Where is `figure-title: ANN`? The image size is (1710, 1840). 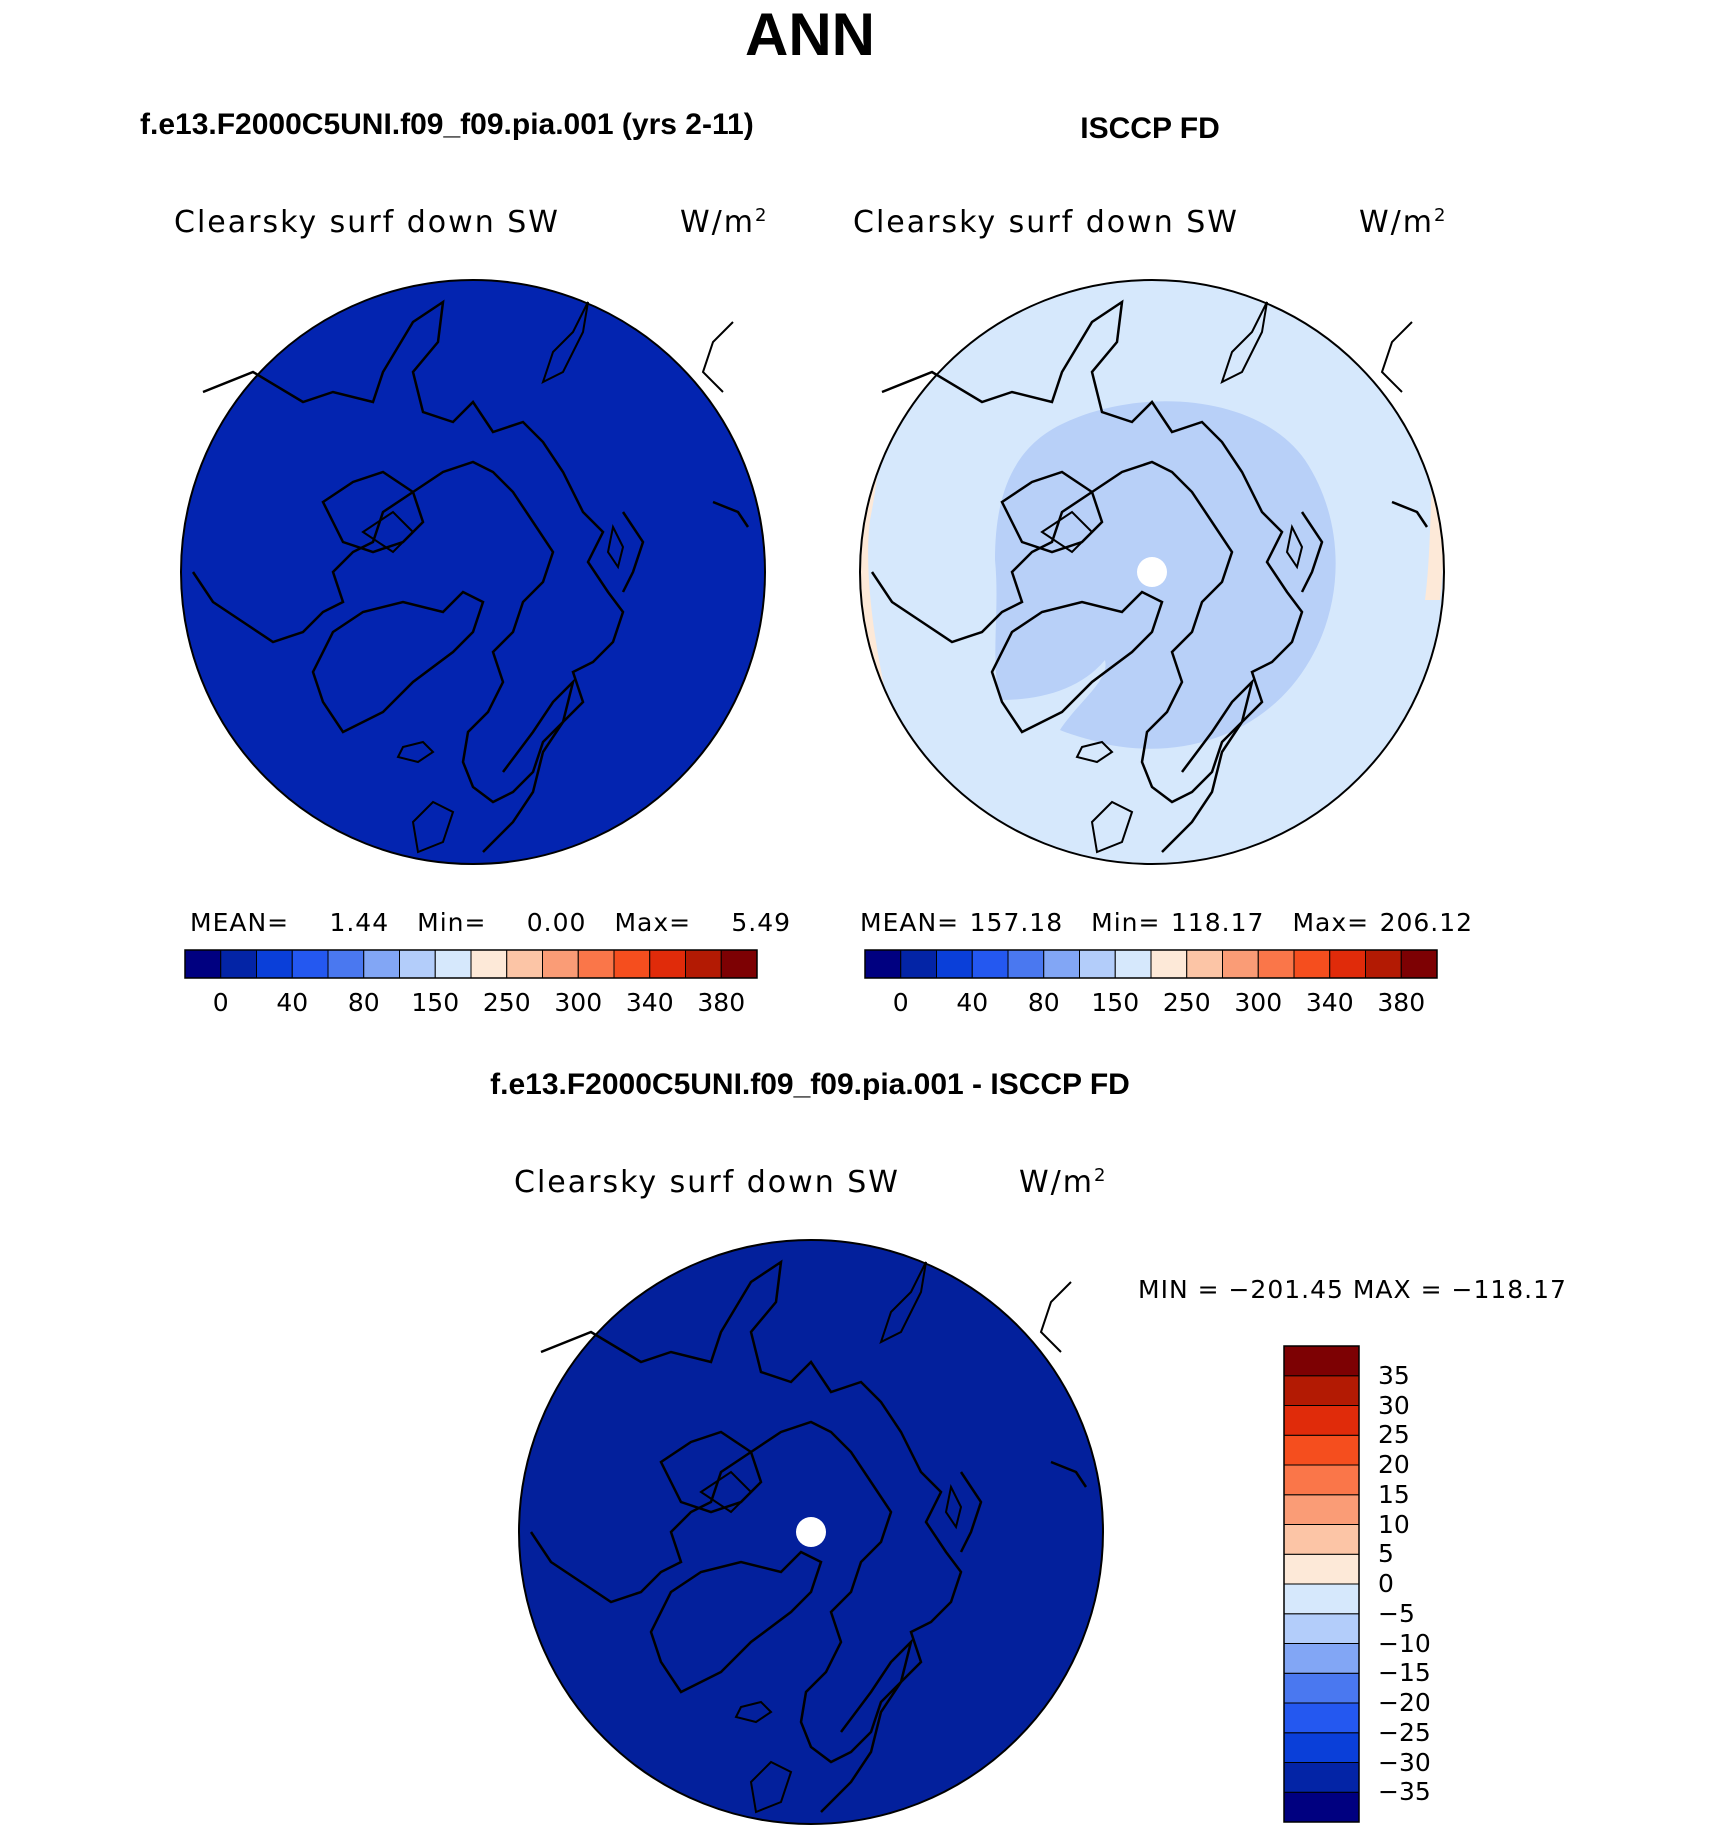
figure-title: ANN is located at coordinates (810, 34).